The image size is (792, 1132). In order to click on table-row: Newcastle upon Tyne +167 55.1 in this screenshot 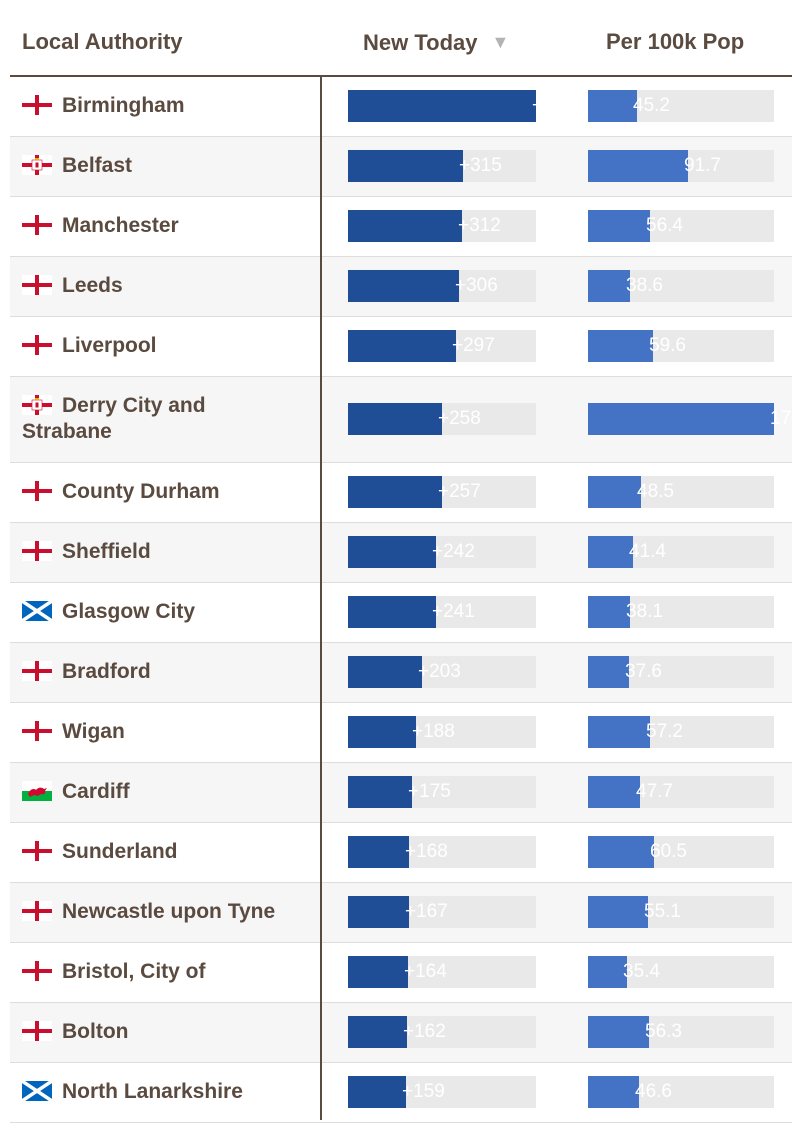, I will do `click(401, 913)`.